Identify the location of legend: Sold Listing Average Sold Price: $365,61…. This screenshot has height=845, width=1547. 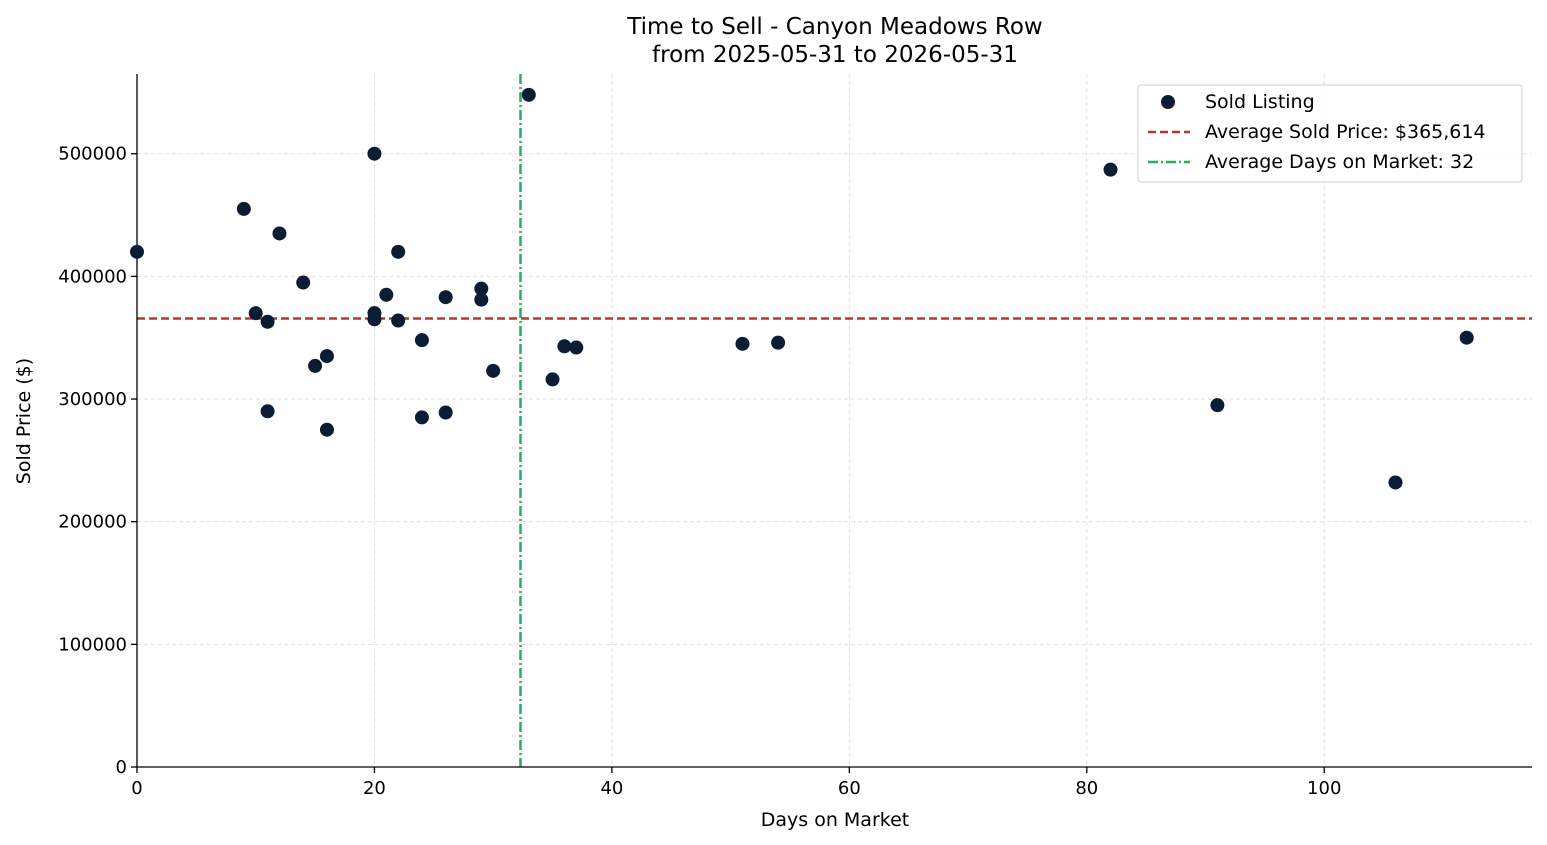
(1330, 133).